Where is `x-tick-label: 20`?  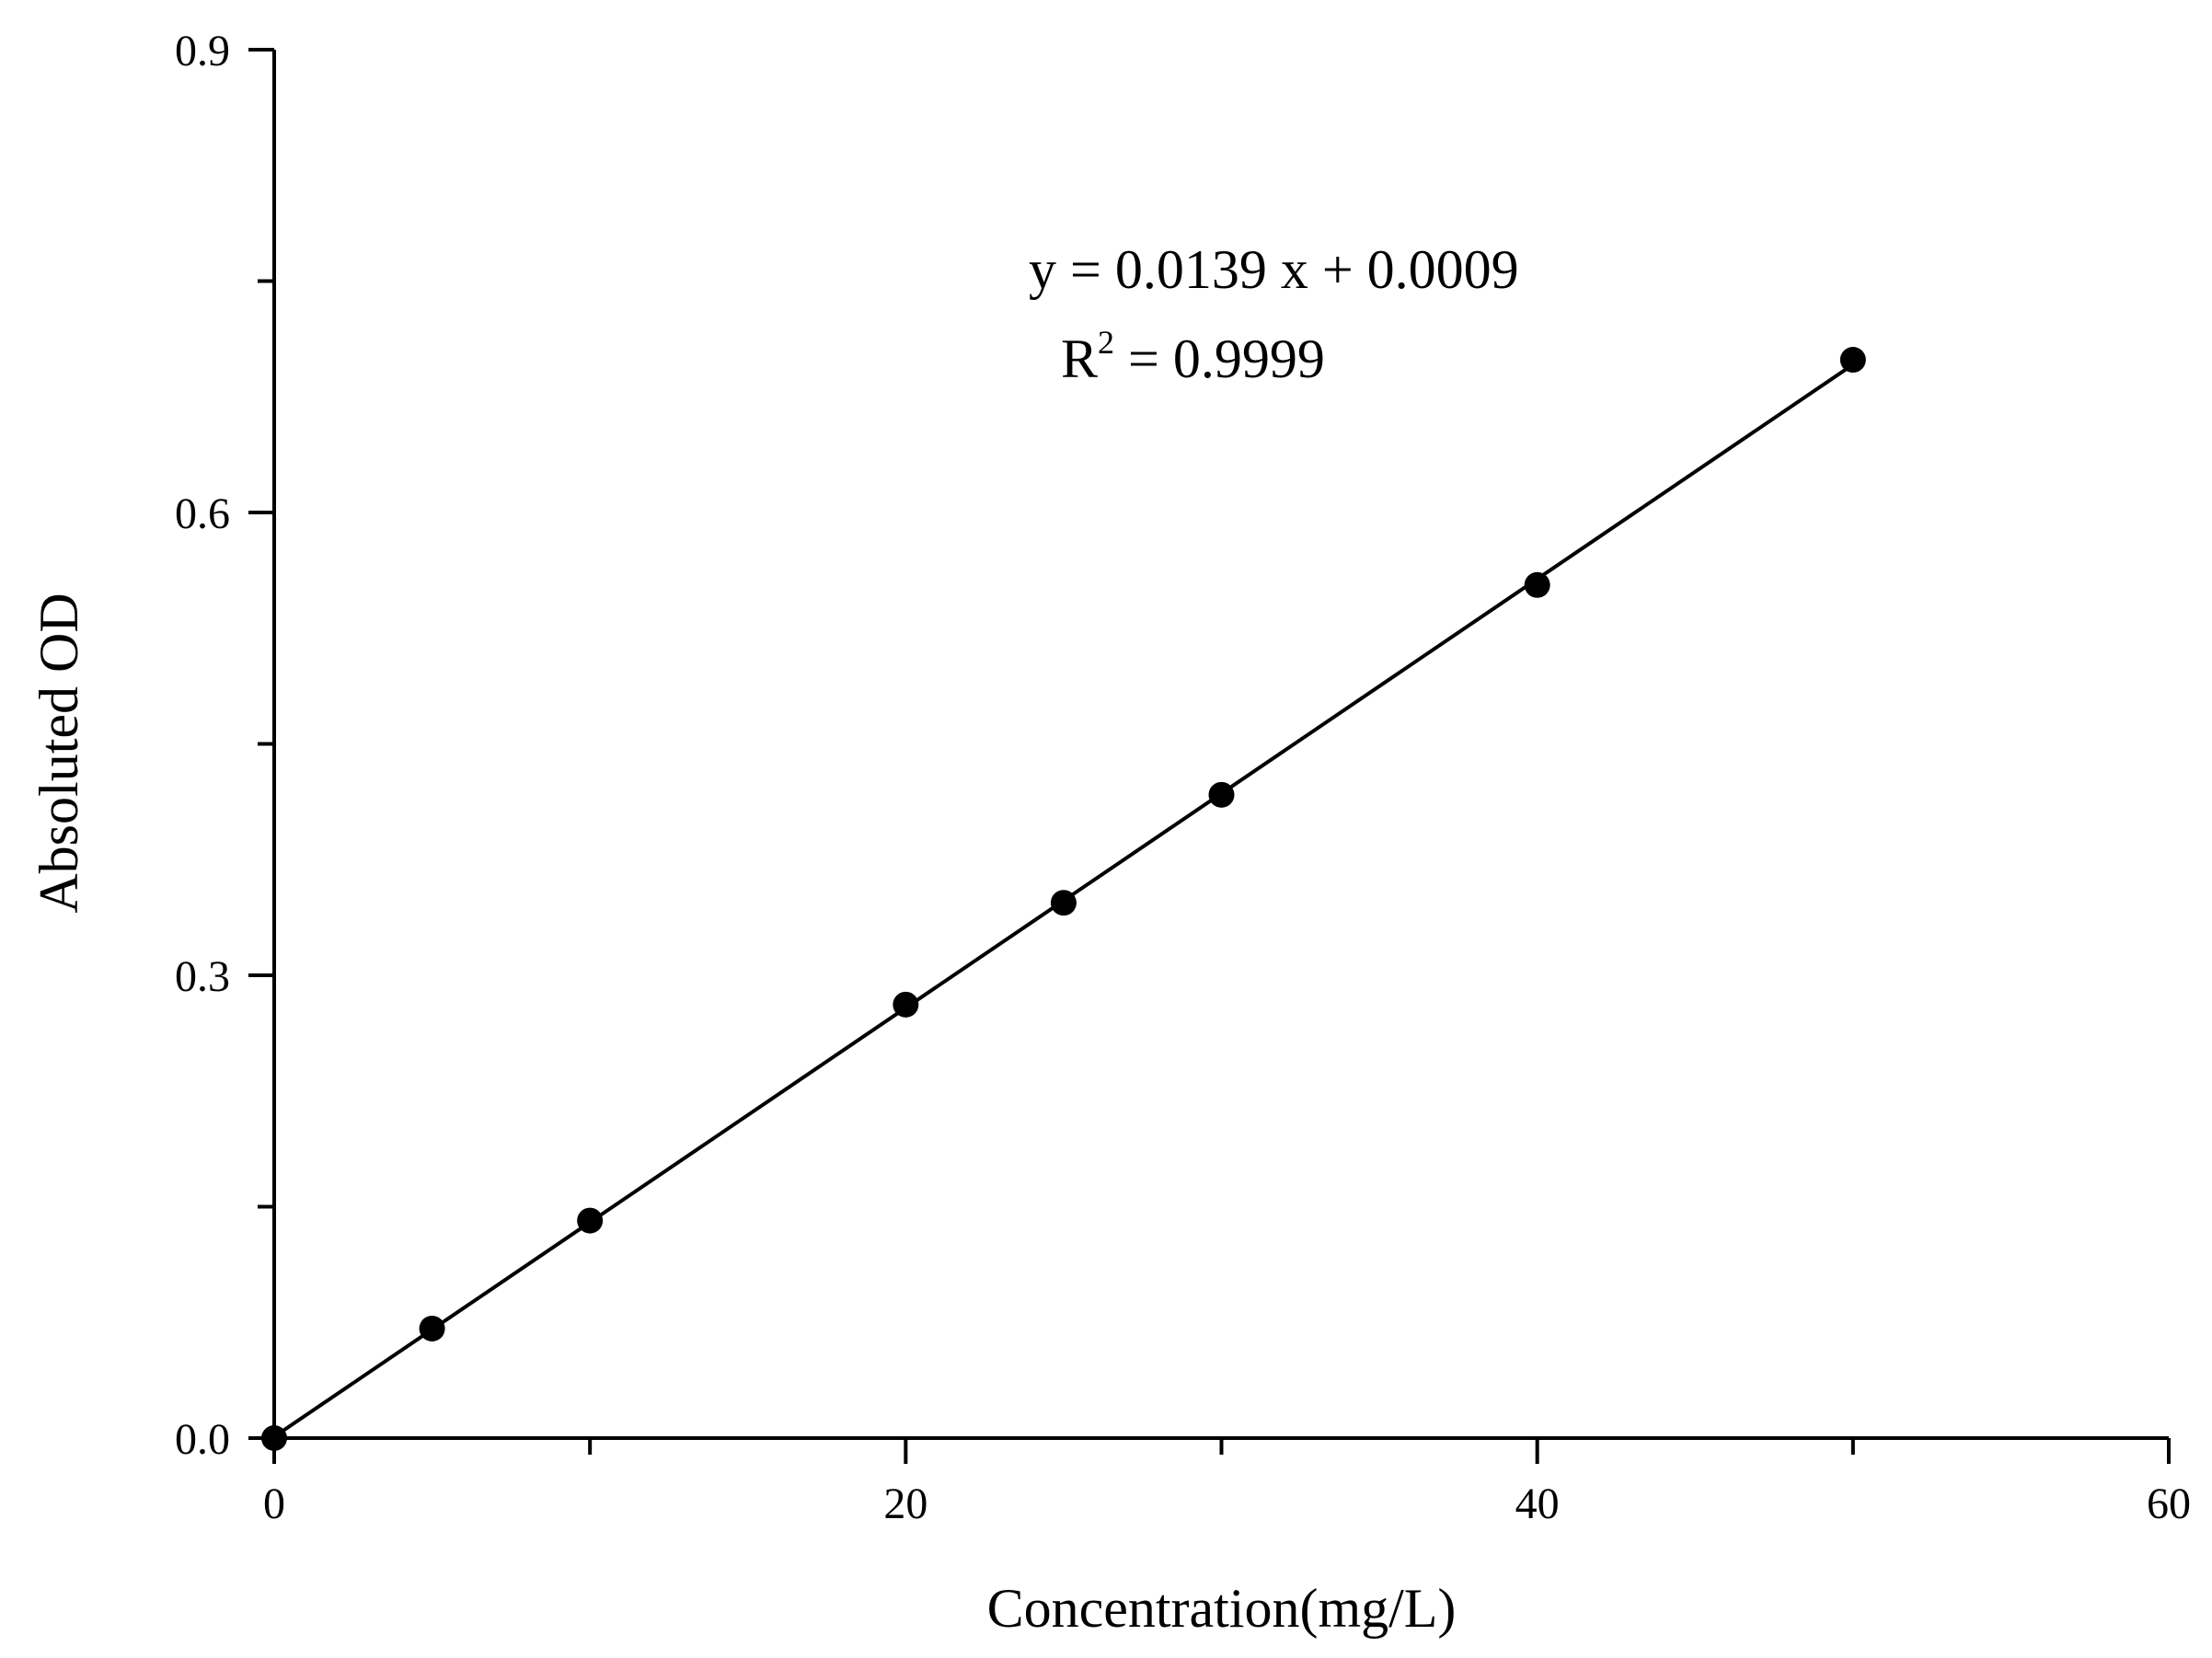
x-tick-label: 20 is located at coordinates (905, 1504).